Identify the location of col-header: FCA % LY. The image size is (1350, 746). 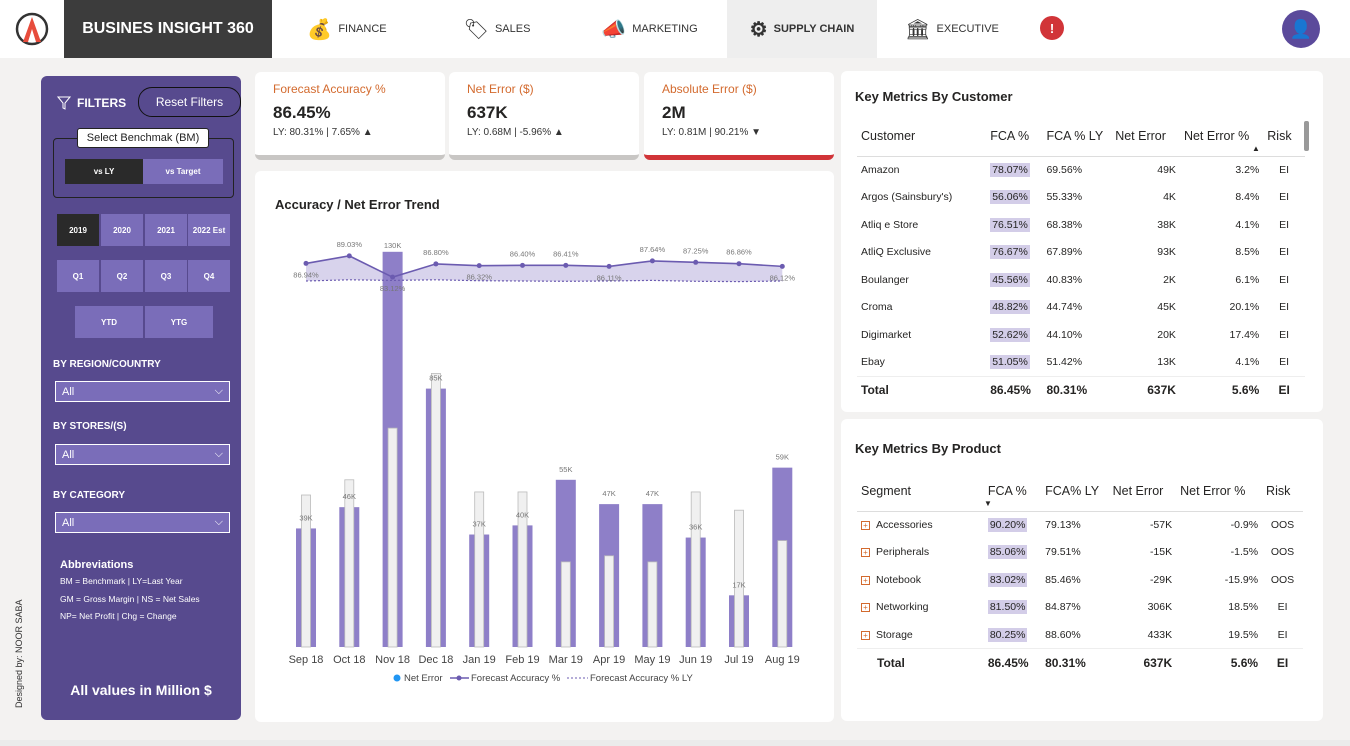
(1077, 136).